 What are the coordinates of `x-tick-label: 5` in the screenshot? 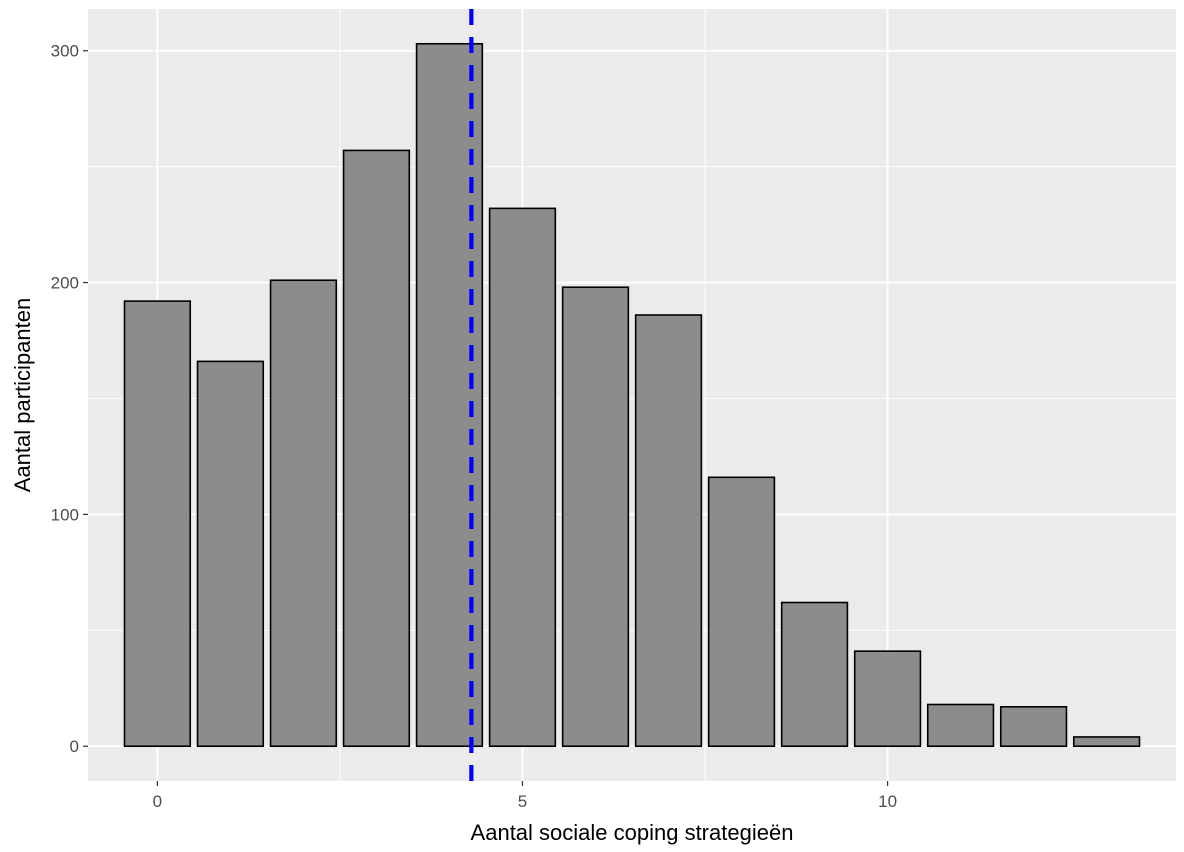 It's located at (522, 801).